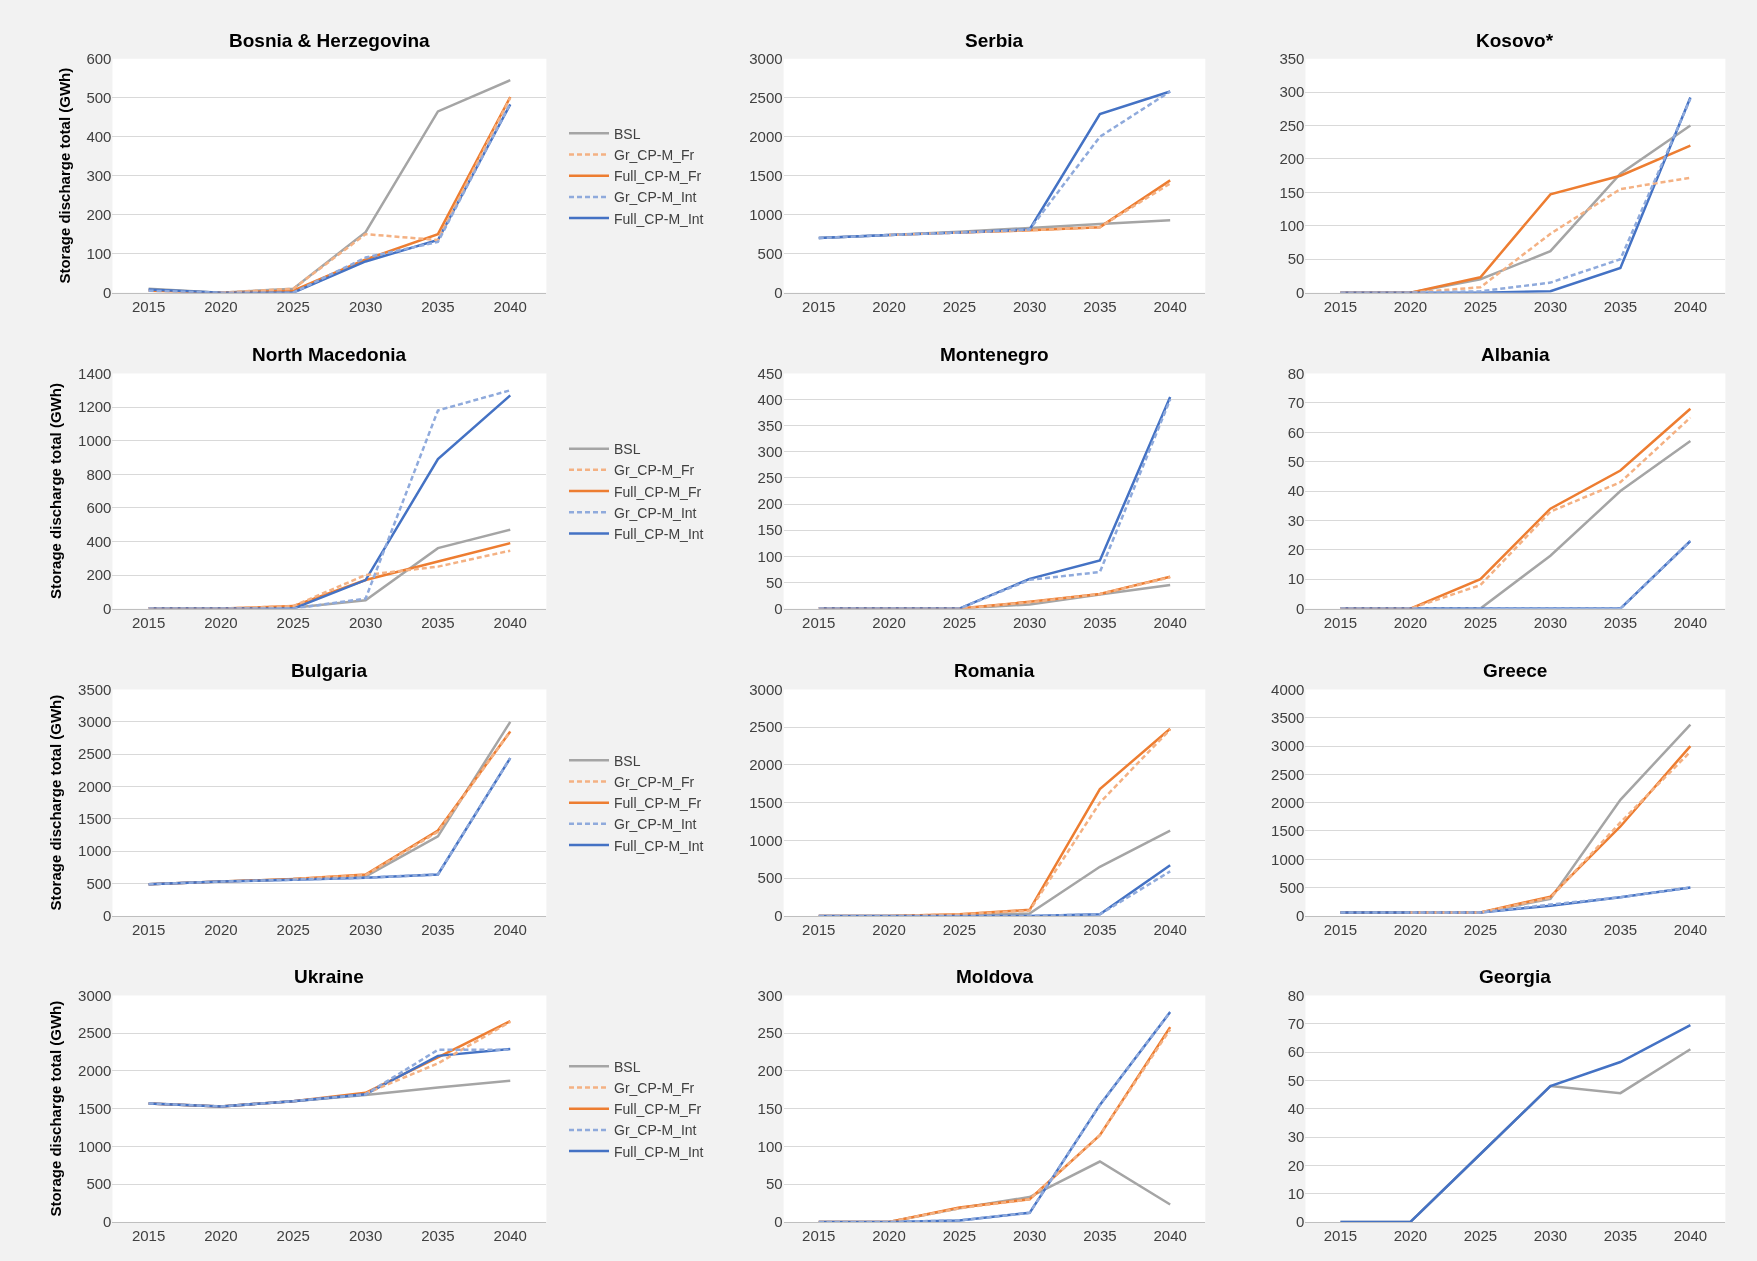 This screenshot has height=1261, width=1757. Describe the element at coordinates (95, 373) in the screenshot. I see `y-tick-label: 1400` at that location.